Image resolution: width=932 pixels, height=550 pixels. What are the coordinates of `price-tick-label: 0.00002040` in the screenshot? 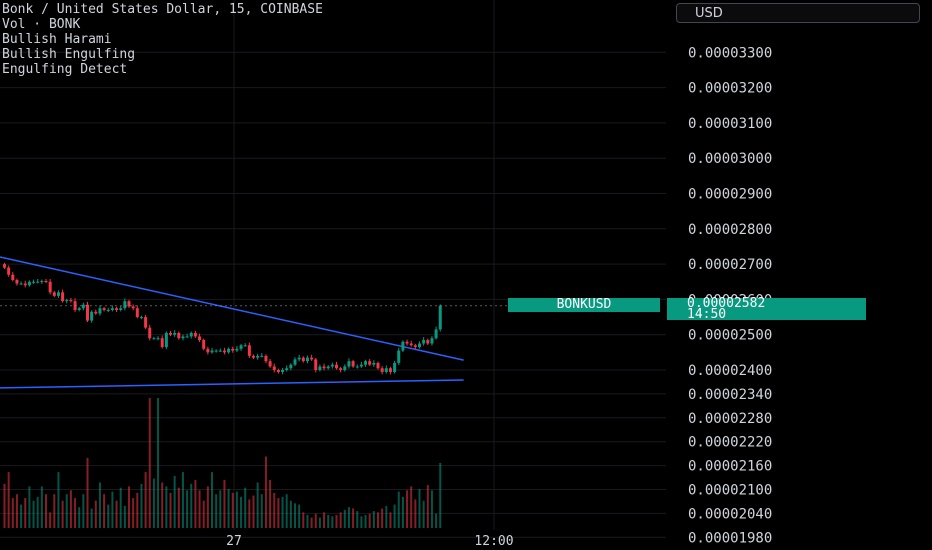 It's located at (730, 514).